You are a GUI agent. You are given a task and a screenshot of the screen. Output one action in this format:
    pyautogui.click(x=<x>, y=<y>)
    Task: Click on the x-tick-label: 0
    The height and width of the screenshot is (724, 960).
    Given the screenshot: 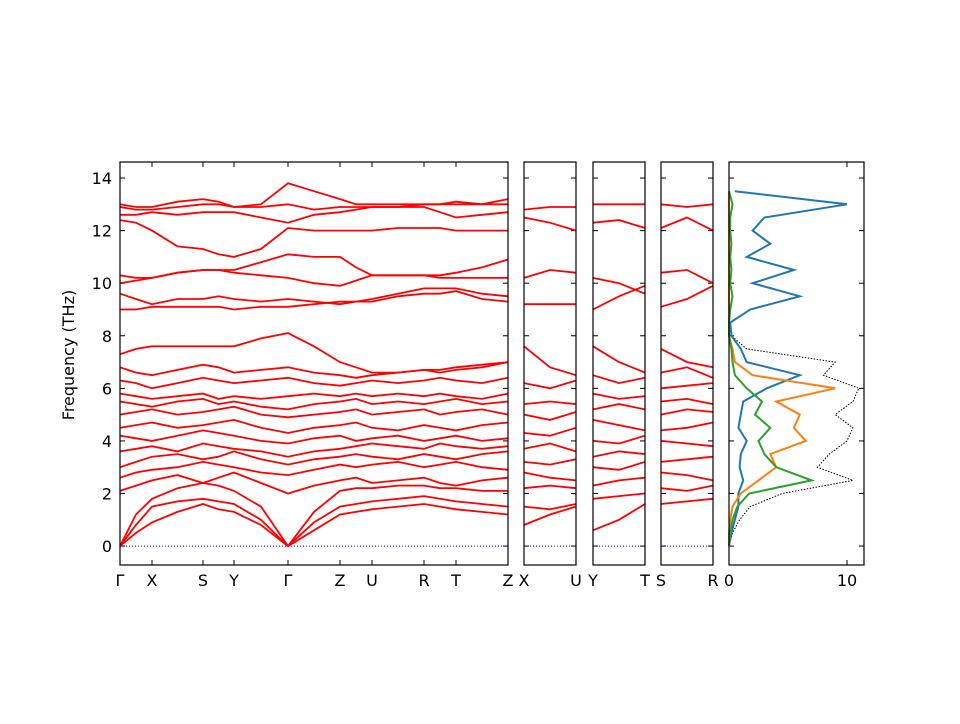 What is the action you would take?
    pyautogui.click(x=729, y=580)
    